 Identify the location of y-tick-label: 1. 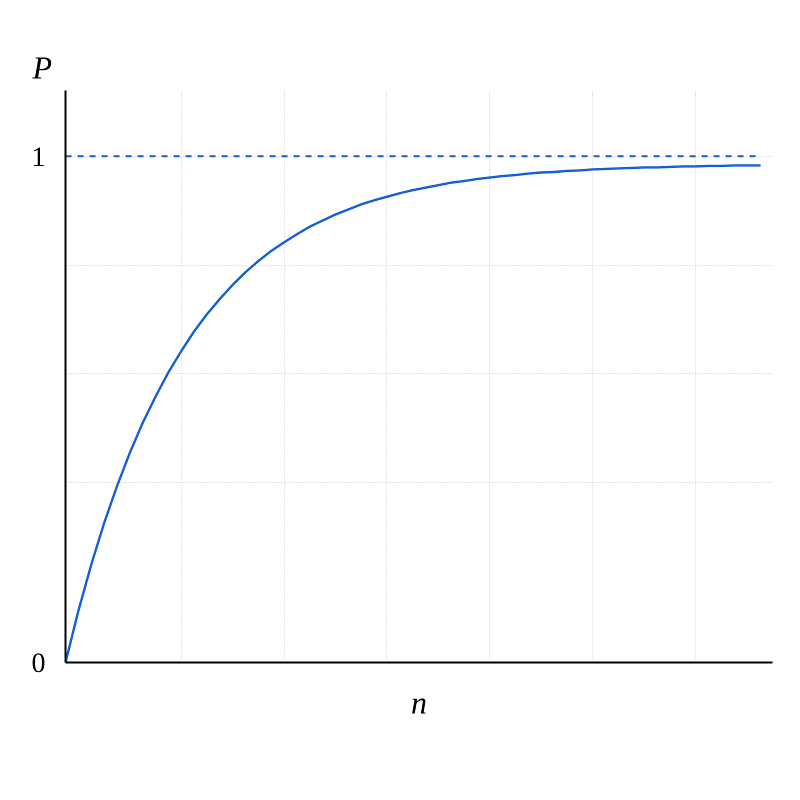
(39, 157).